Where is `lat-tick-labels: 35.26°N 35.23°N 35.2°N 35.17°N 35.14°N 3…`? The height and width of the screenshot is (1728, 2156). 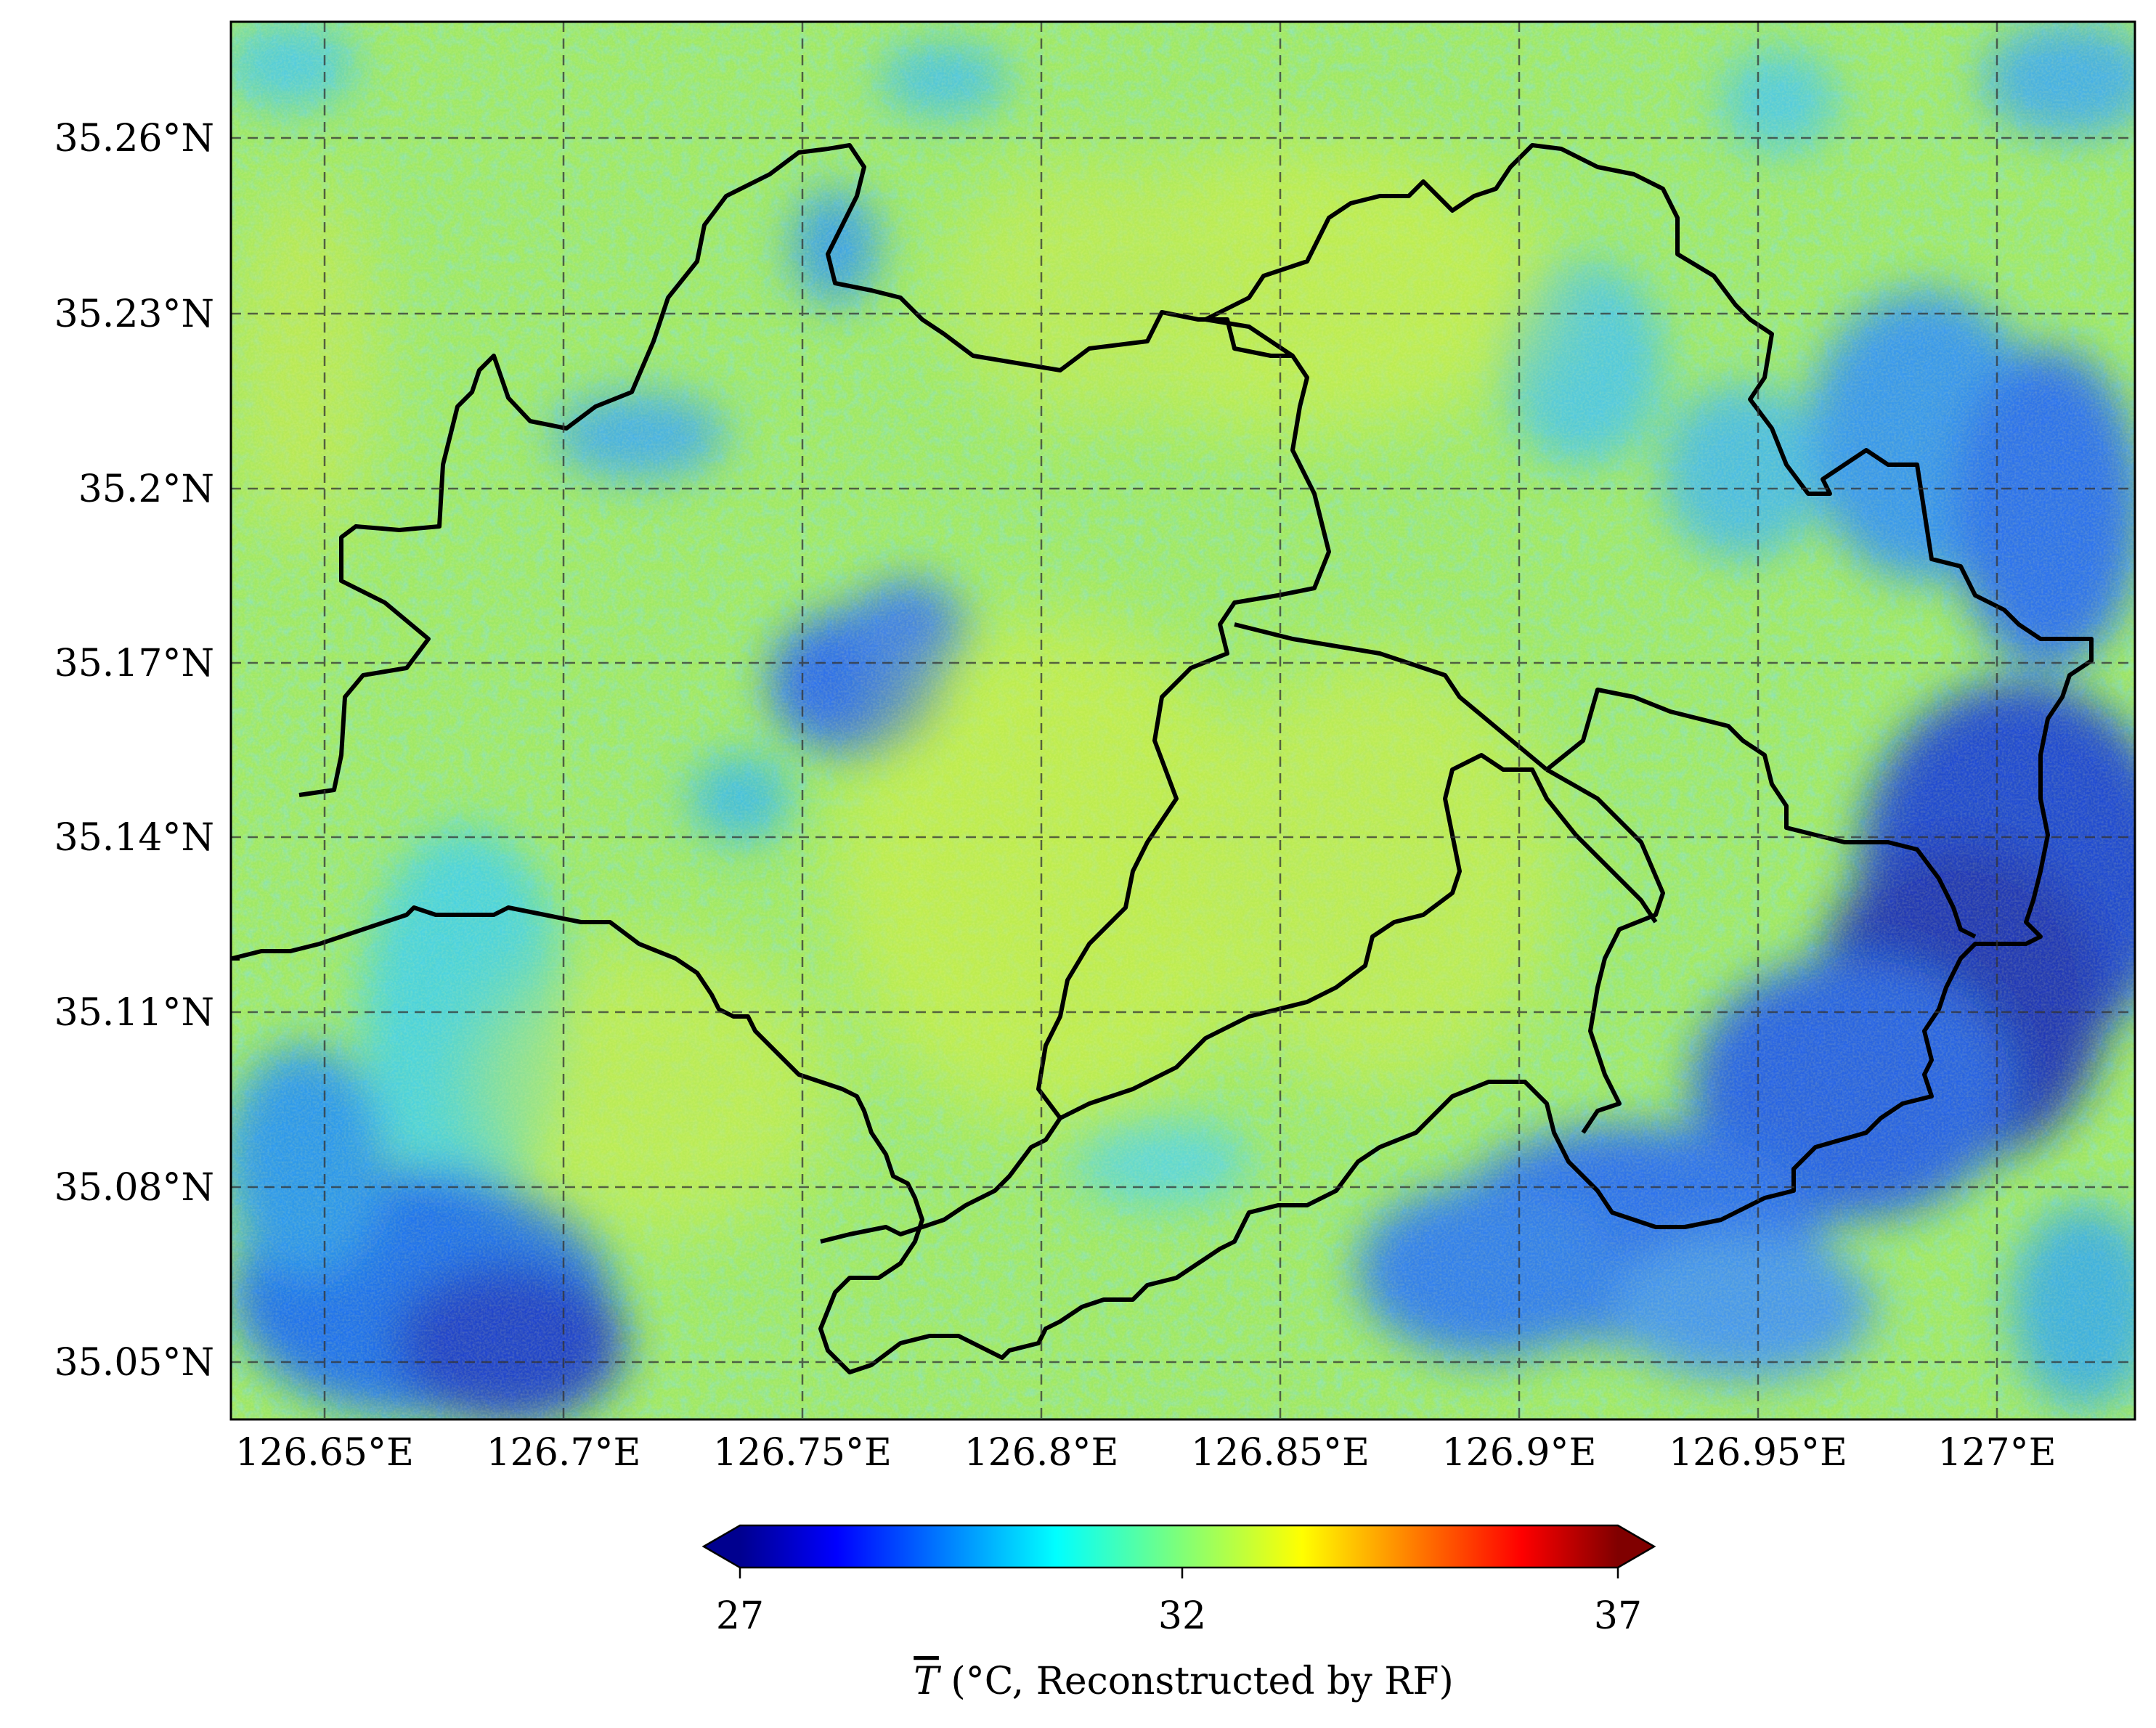
lat-tick-labels: 35.26°N 35.23°N 35.2°N 35.17°N 35.14°N 3… is located at coordinates (134, 751).